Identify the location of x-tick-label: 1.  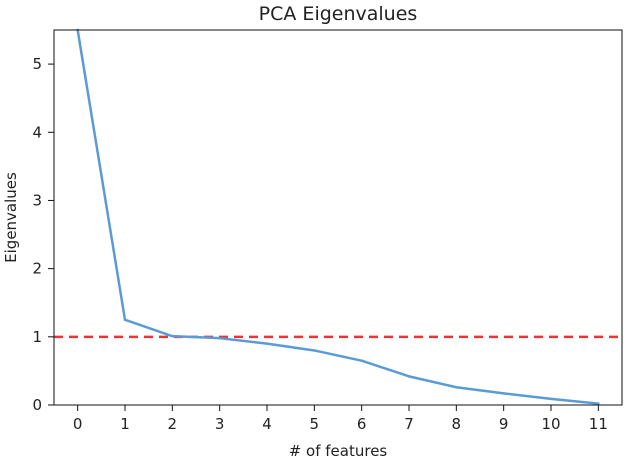
(125, 424).